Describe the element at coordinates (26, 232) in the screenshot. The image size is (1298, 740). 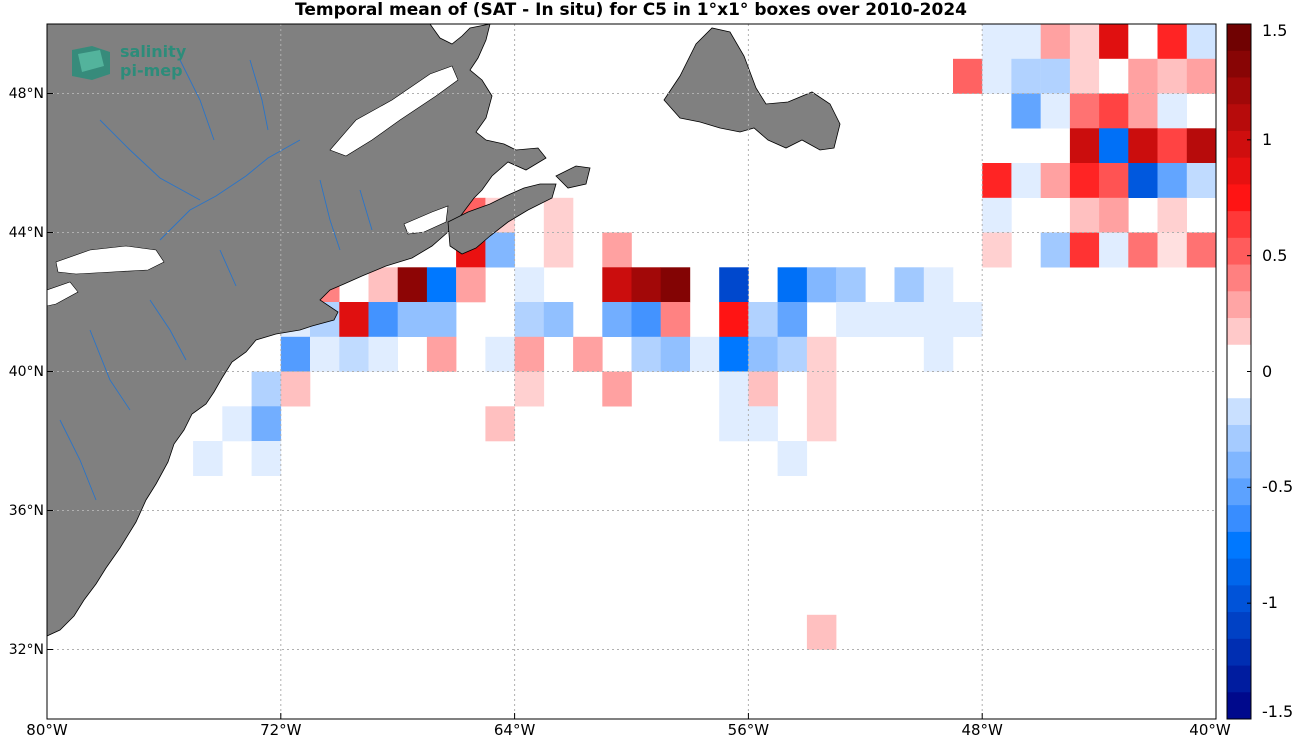
I see `y-tick-label: 44°N` at that location.